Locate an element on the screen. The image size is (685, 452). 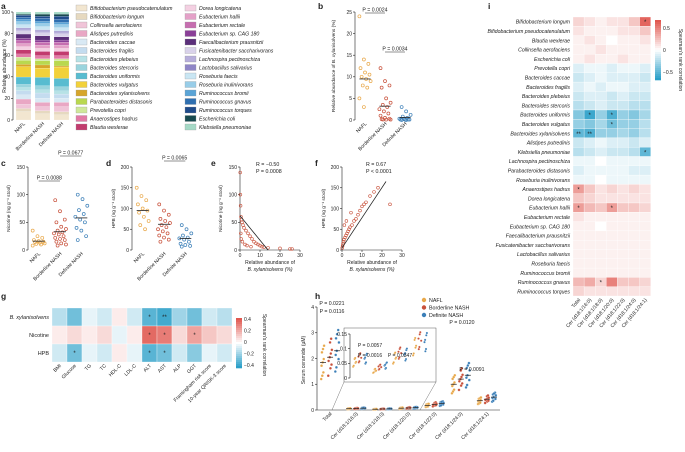
stat-label: R = 0.67 is located at coordinates (376, 165).